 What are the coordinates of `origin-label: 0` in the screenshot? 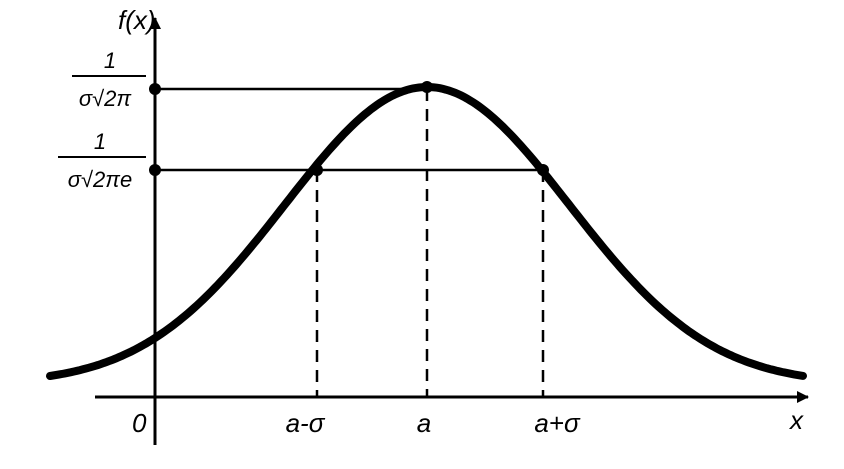 It's located at (139, 423).